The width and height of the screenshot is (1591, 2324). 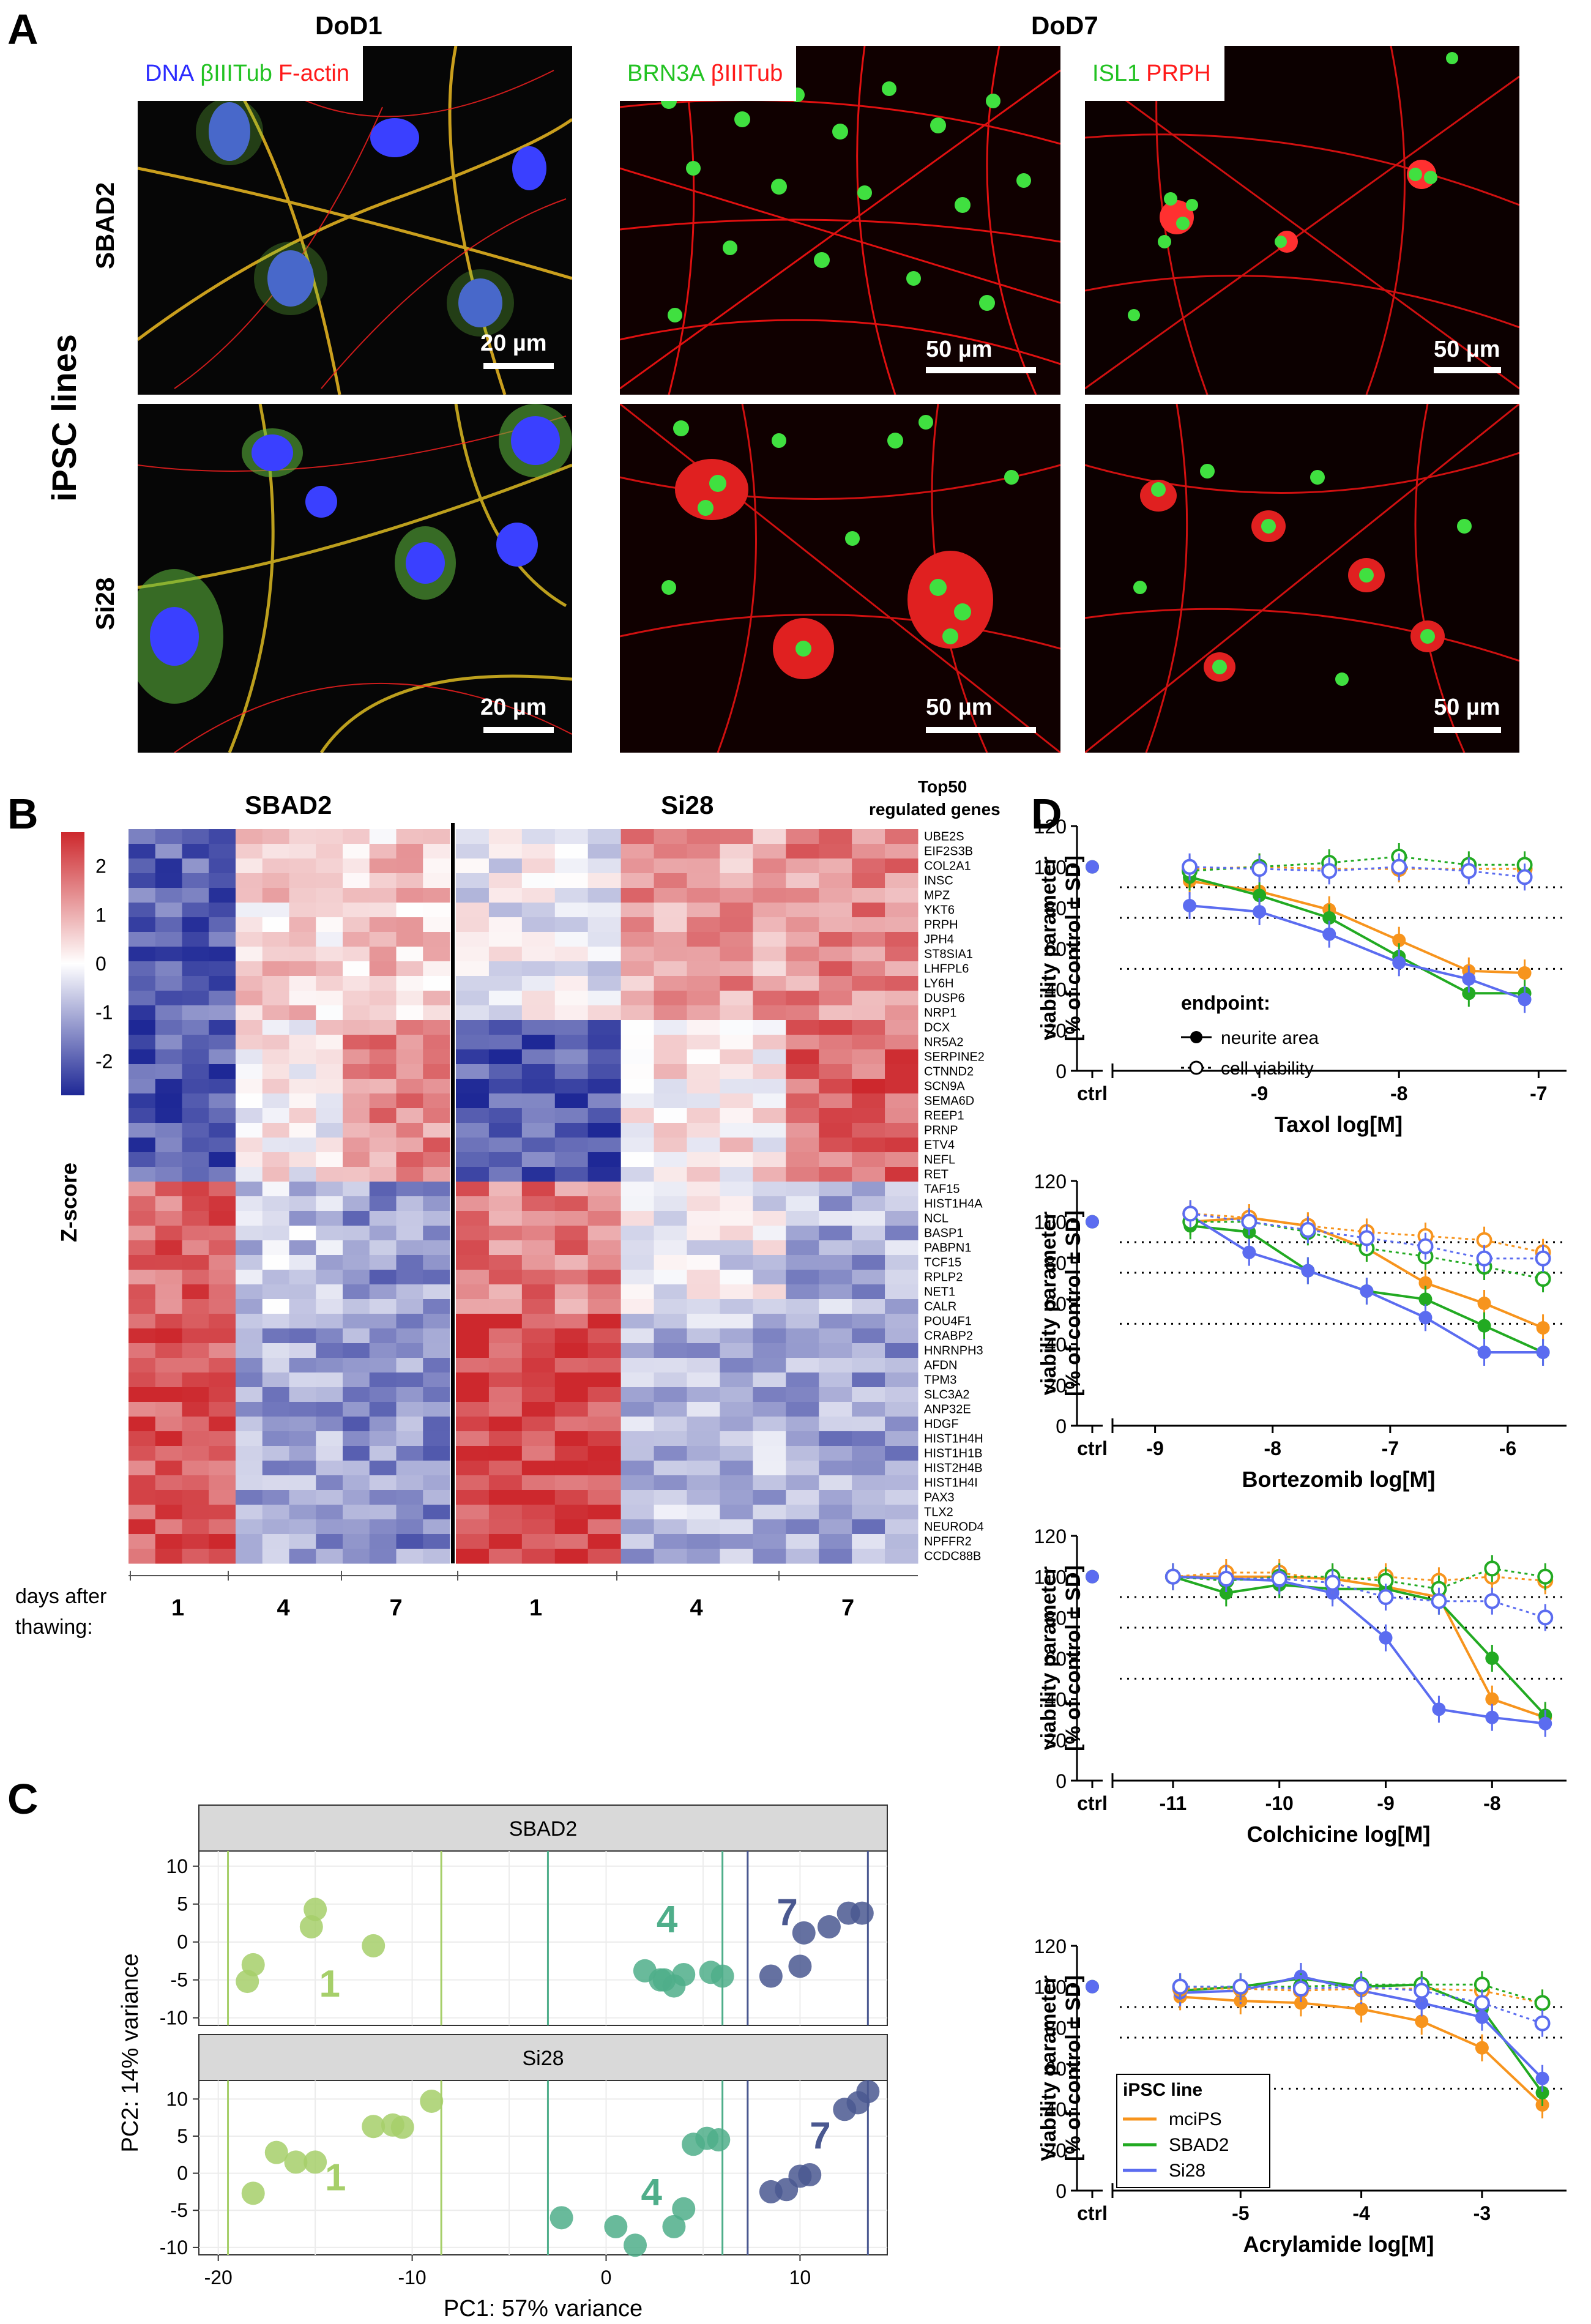 What do you see at coordinates (953, 1204) in the screenshot?
I see `gene-label: HIST1H4A` at bounding box center [953, 1204].